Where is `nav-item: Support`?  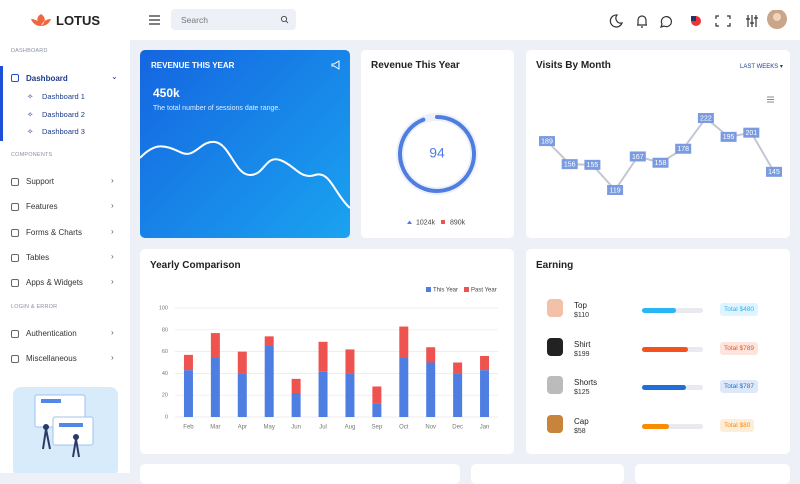
nav-item: Support is located at coordinates (40, 181).